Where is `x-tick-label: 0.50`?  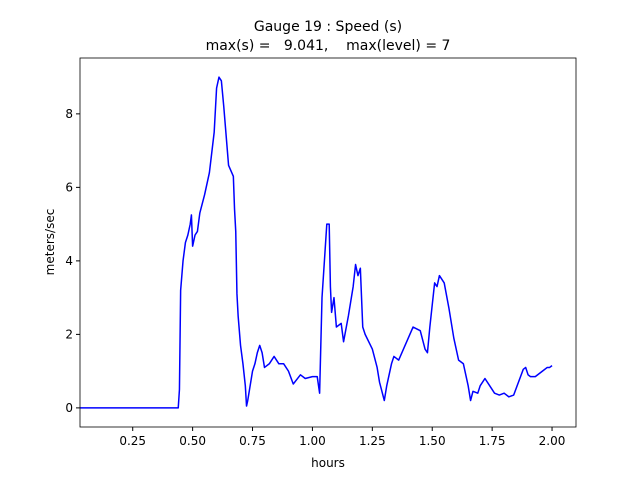
x-tick-label: 0.50 is located at coordinates (192, 441).